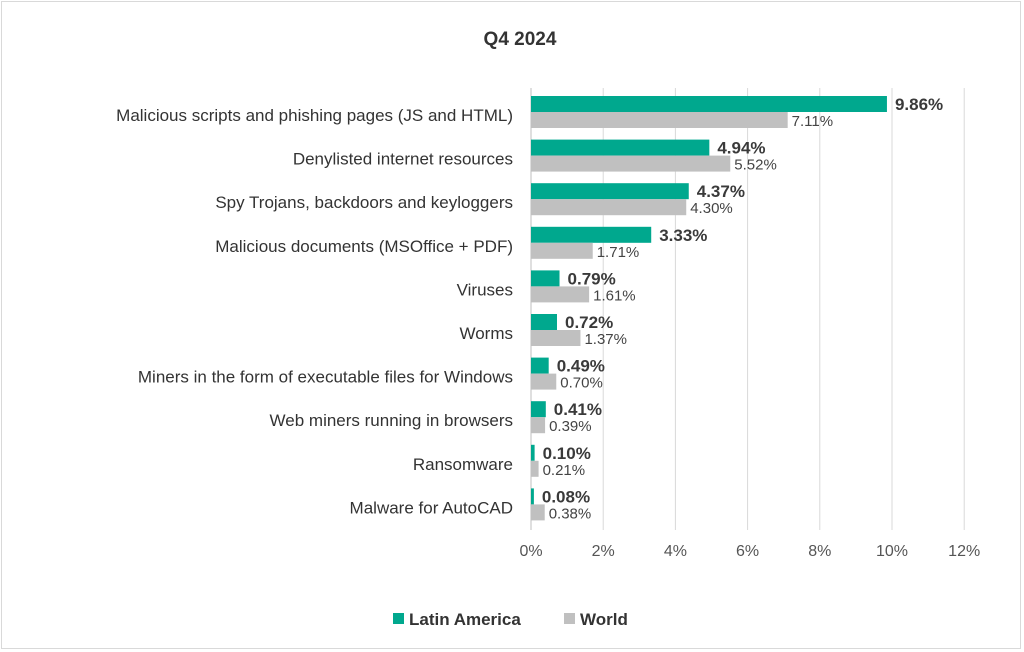 The image size is (1024, 652). What do you see at coordinates (605, 339) in the screenshot?
I see `value-label-world: 1.37%` at bounding box center [605, 339].